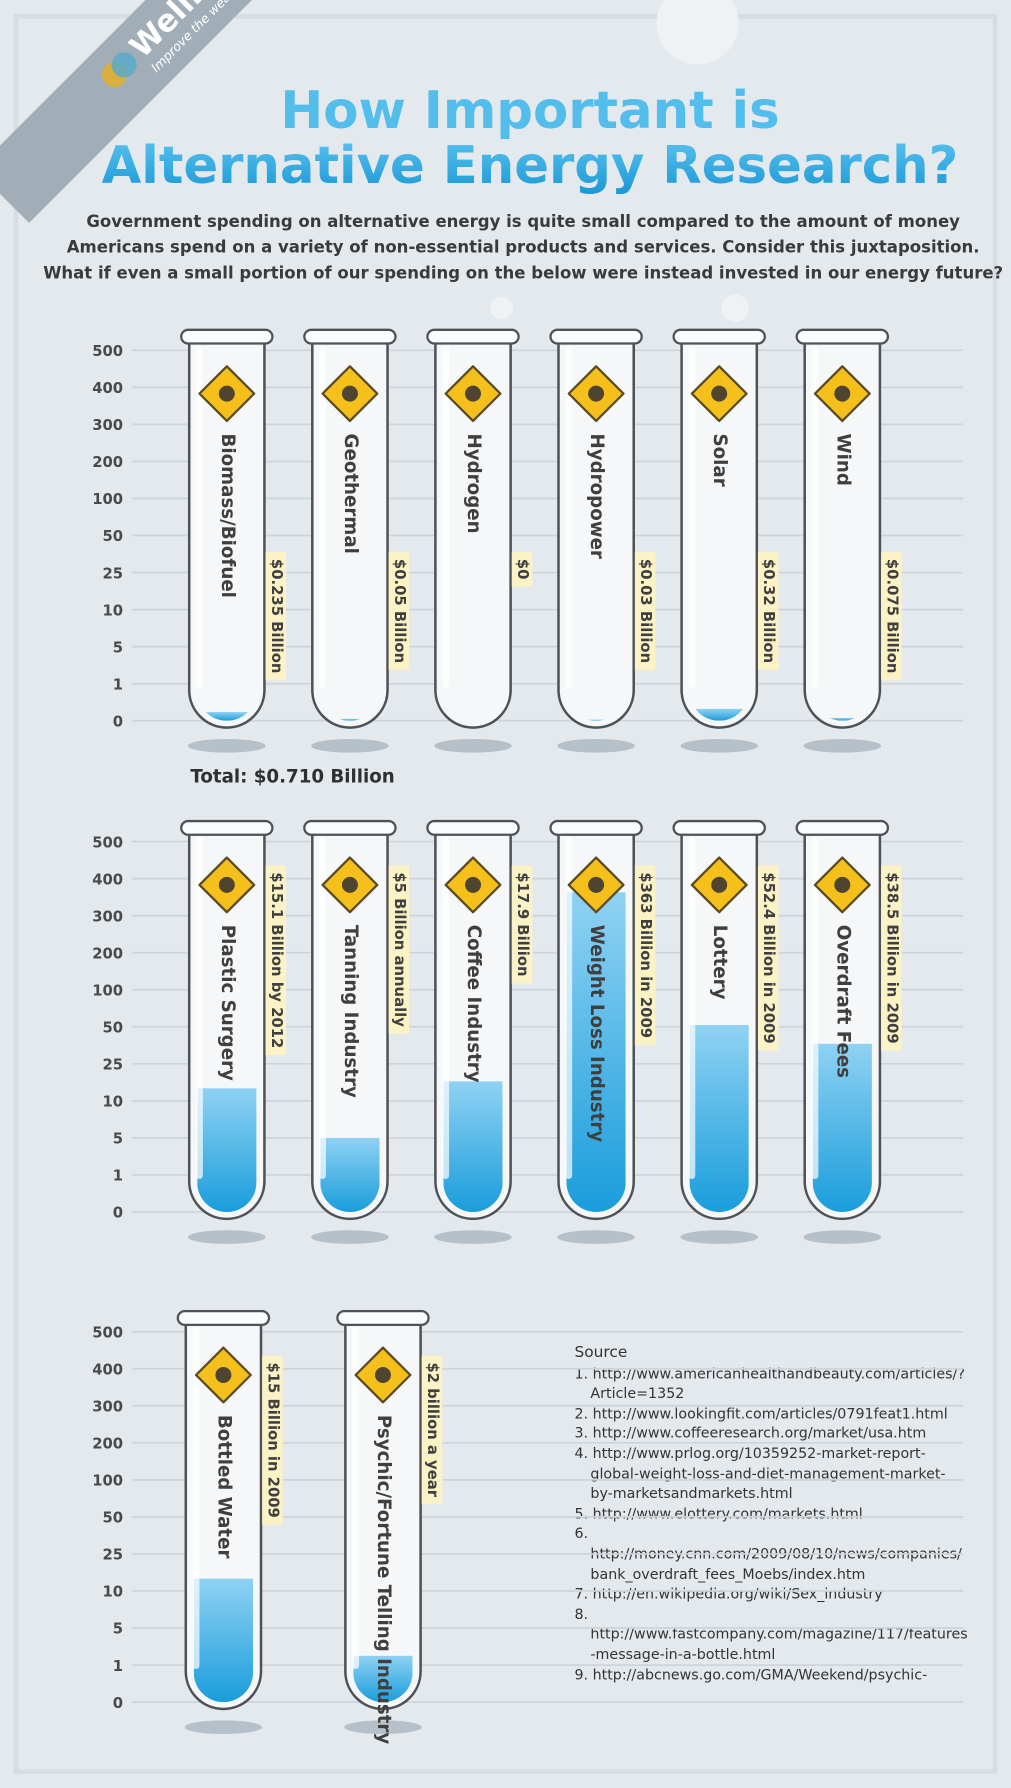 The height and width of the screenshot is (1788, 1011). Describe the element at coordinates (124, 65) in the screenshot. I see `logo-dot` at that location.